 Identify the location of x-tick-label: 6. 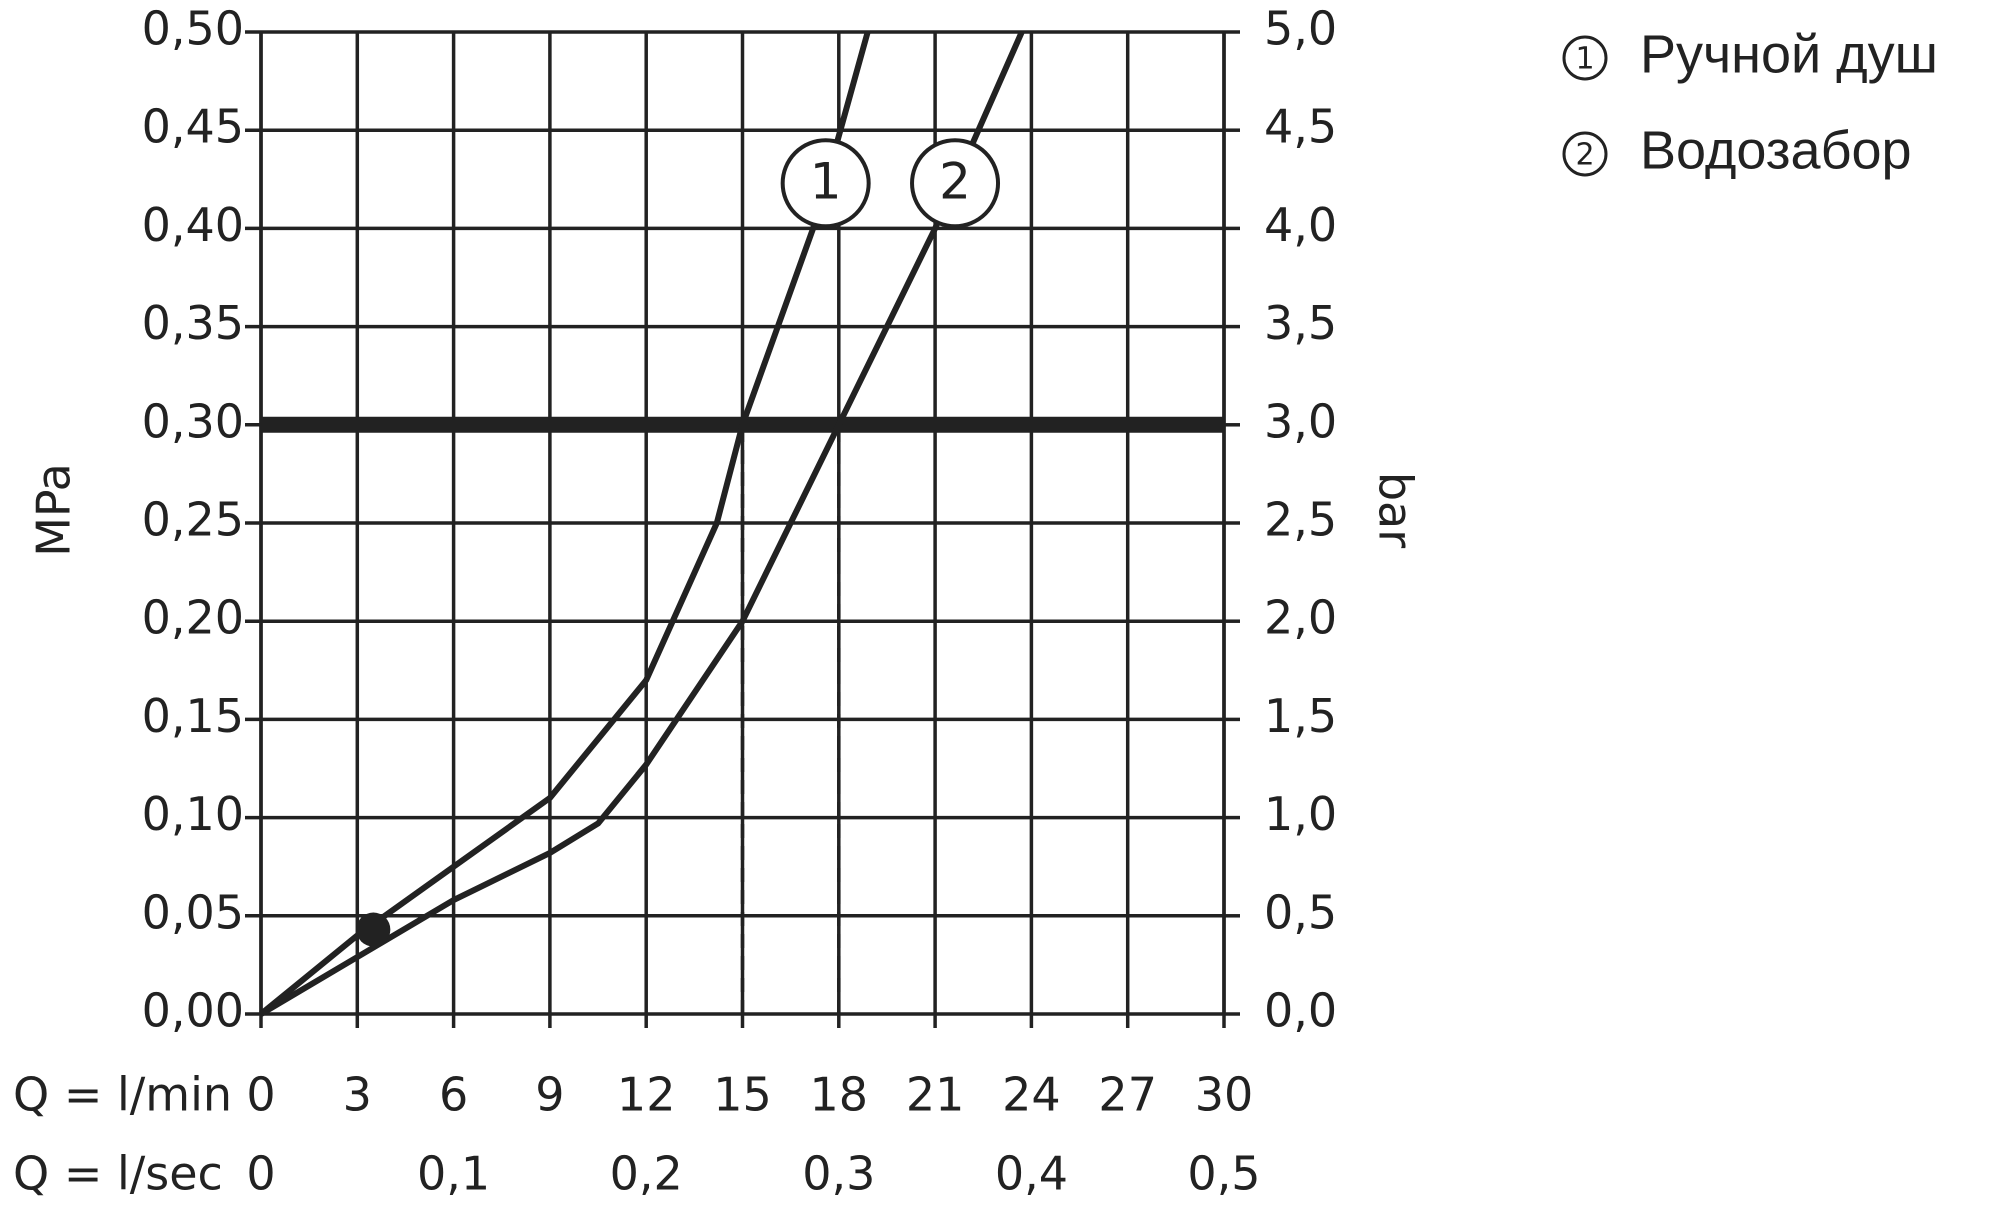
(453, 1095).